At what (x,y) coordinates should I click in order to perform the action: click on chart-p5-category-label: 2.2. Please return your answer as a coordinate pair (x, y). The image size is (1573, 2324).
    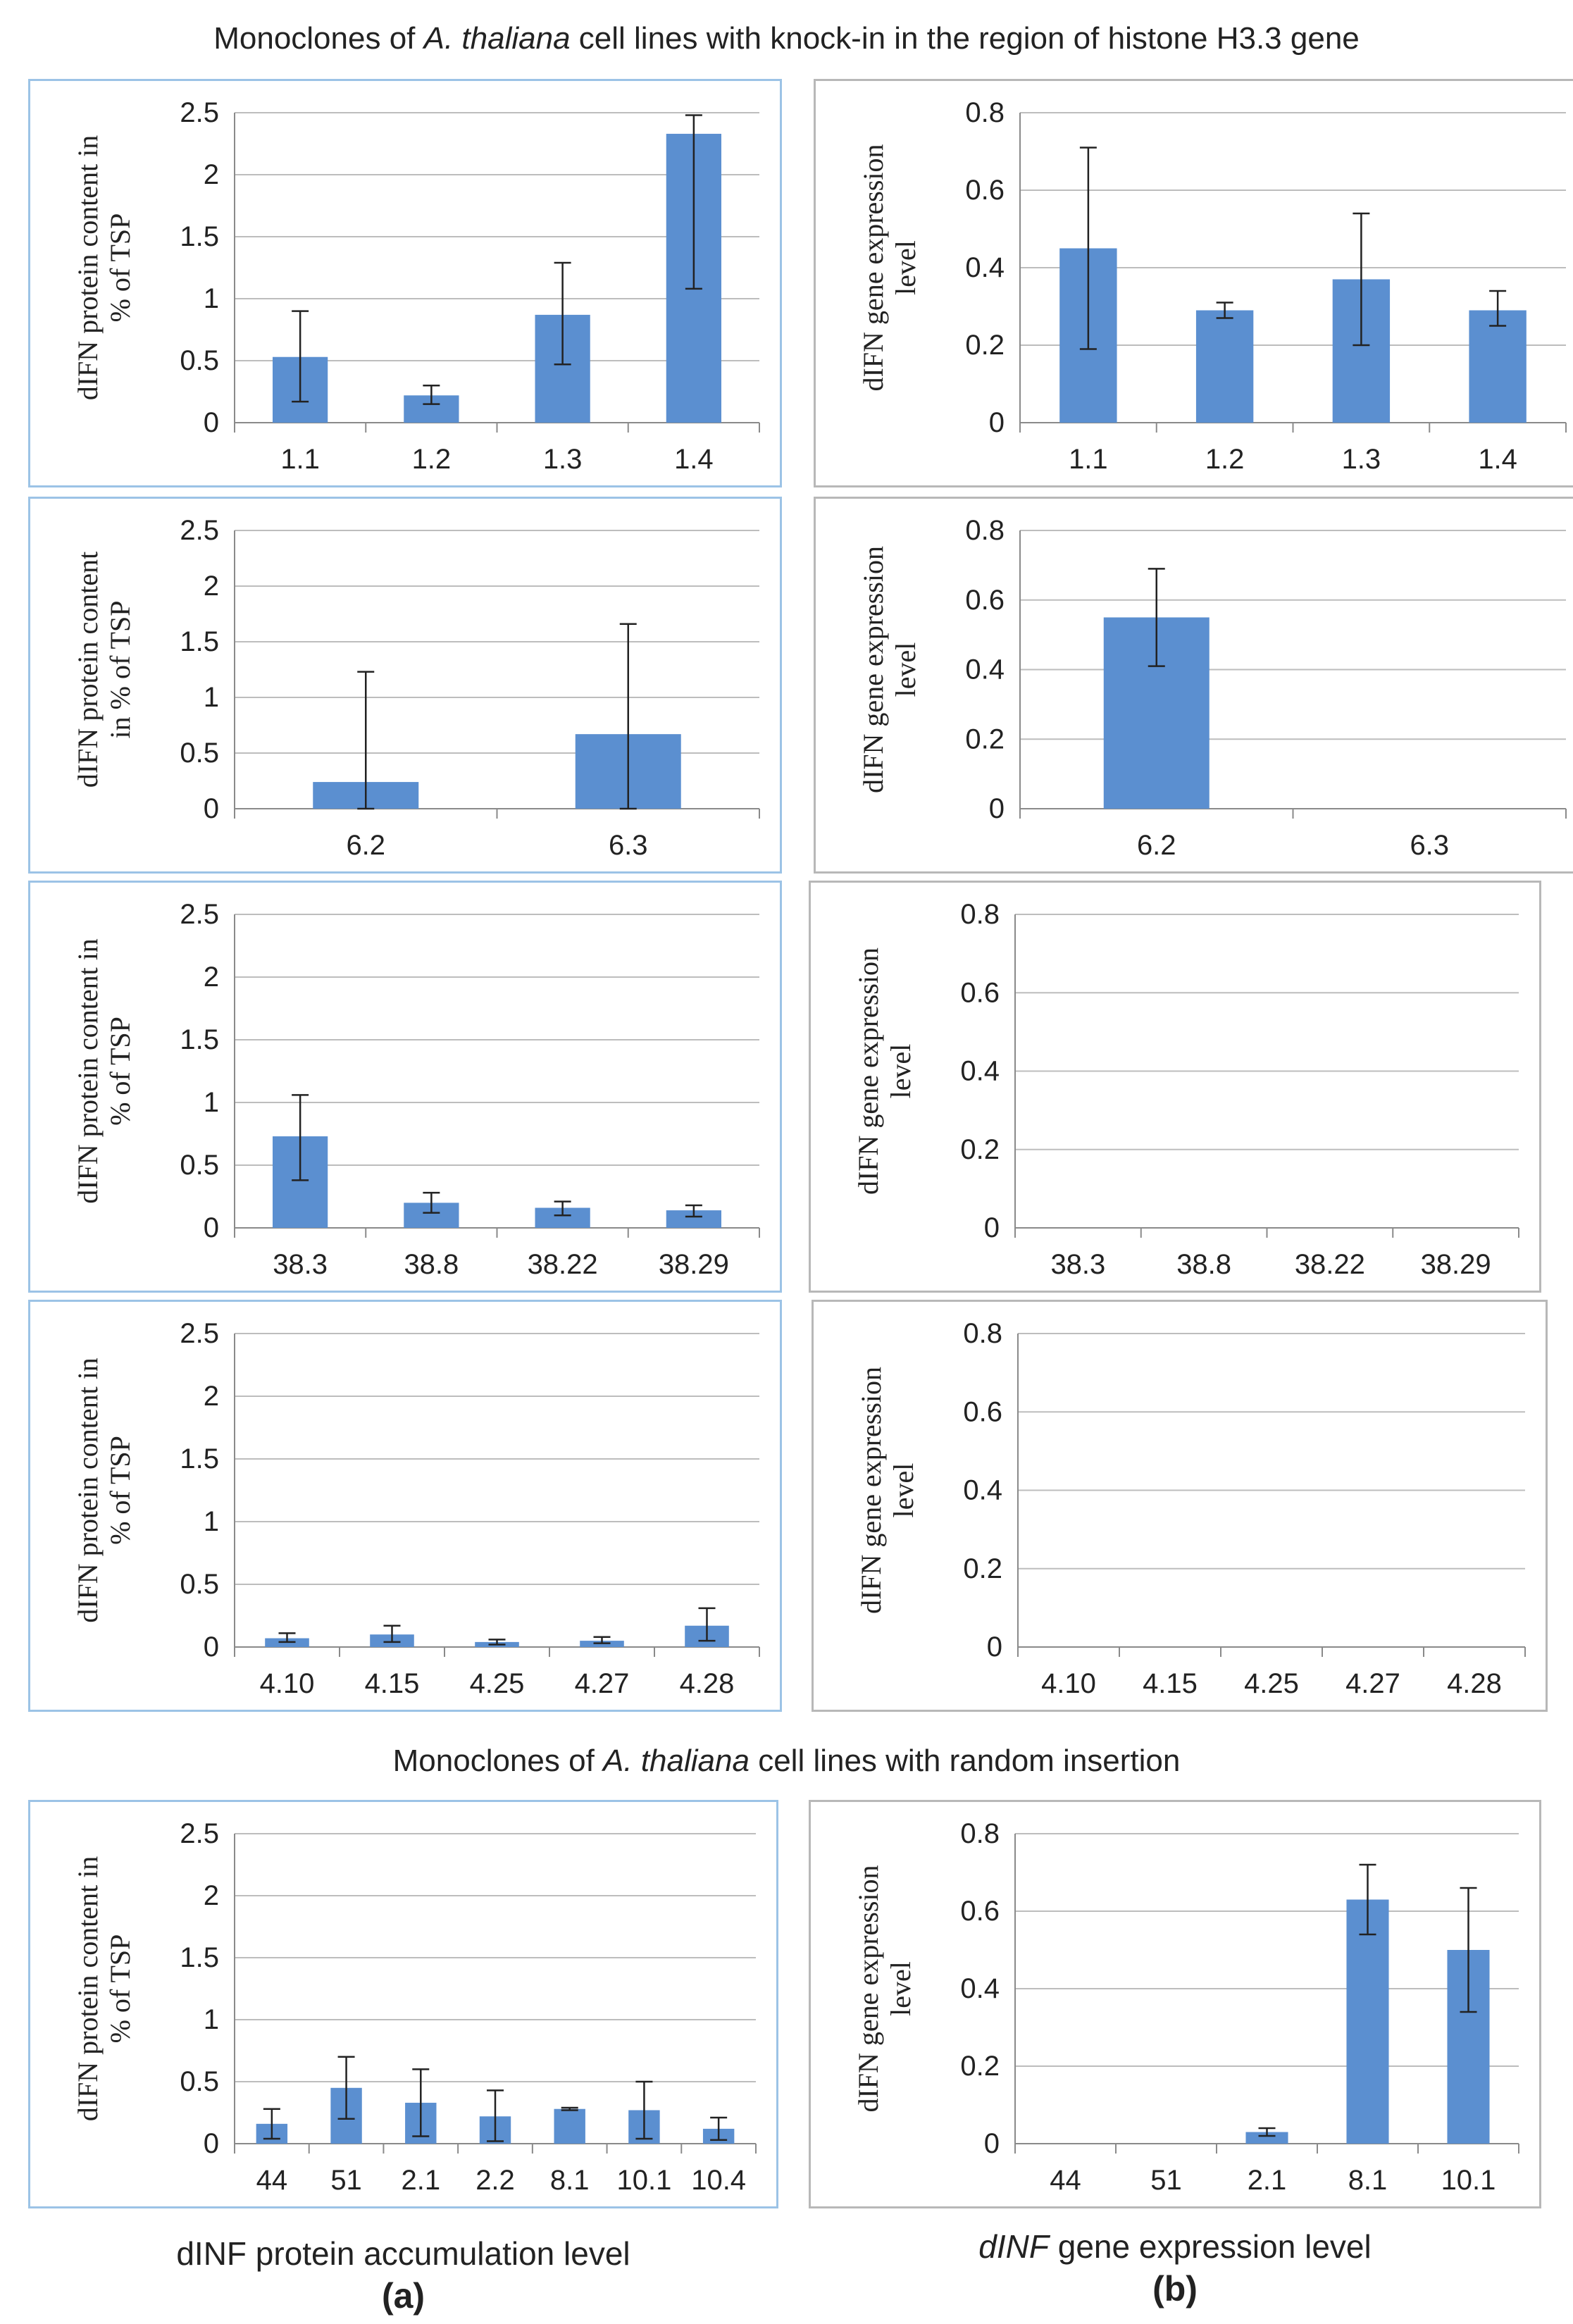
    Looking at the image, I should click on (495, 2180).